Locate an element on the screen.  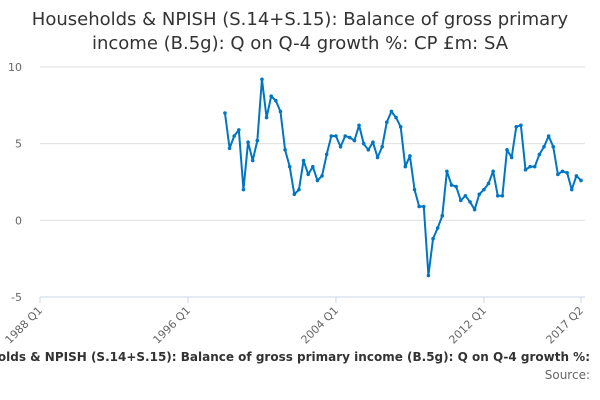
x-tick-label: 1988 Q1 is located at coordinates (24, 325).